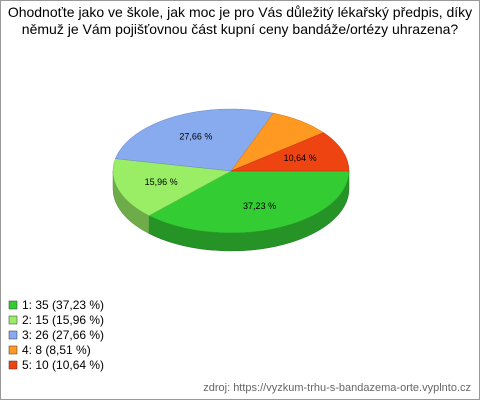  I want to click on data-label: 15,96 %, so click(161, 182).